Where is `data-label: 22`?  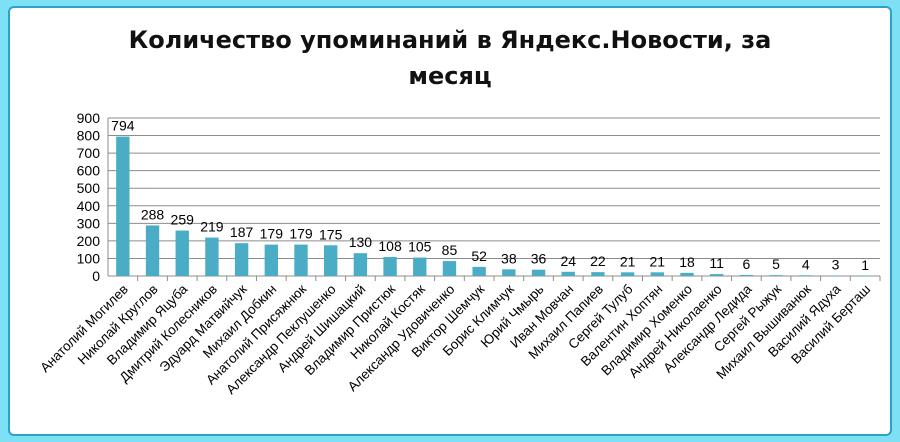
data-label: 22 is located at coordinates (598, 261).